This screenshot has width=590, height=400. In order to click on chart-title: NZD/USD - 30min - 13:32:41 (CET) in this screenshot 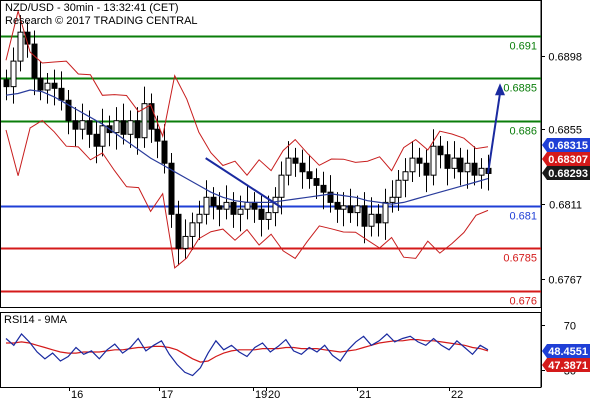, I will do `click(92, 8)`.